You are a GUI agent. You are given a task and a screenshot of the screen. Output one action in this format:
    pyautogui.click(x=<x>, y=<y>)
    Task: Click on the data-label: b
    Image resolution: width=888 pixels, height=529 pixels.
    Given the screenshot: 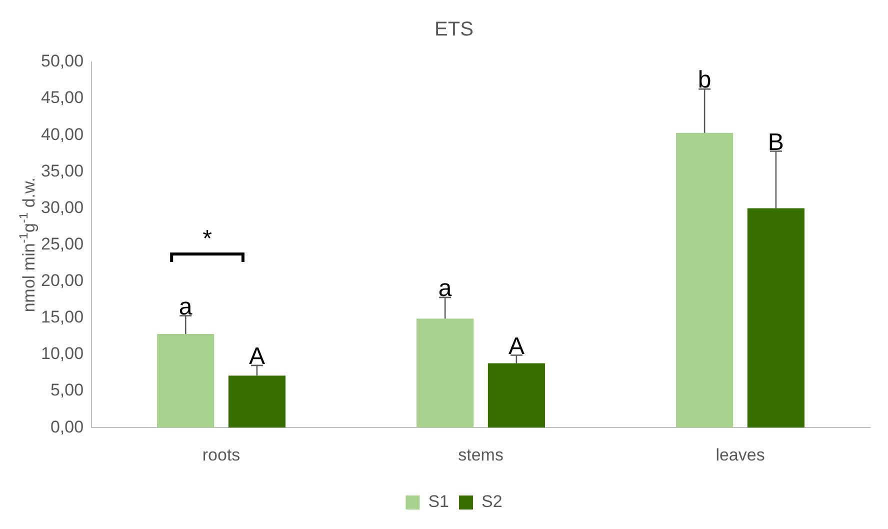 What is the action you would take?
    pyautogui.click(x=705, y=80)
    